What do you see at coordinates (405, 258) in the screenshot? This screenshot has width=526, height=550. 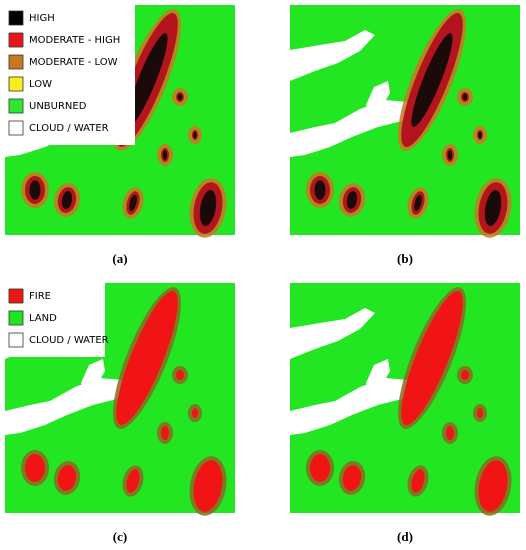 I see `panel-label: (b)` at bounding box center [405, 258].